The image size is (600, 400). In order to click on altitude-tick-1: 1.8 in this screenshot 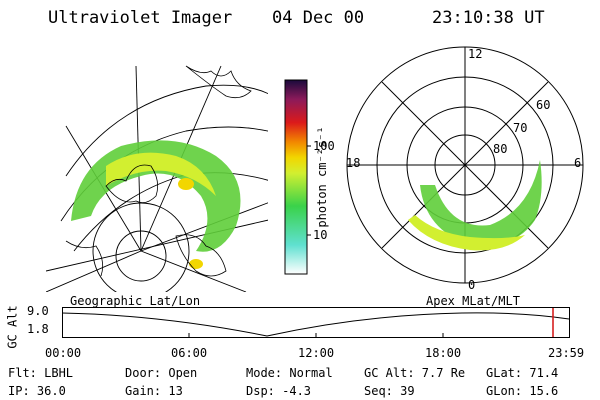, I will do `click(38, 329)`.